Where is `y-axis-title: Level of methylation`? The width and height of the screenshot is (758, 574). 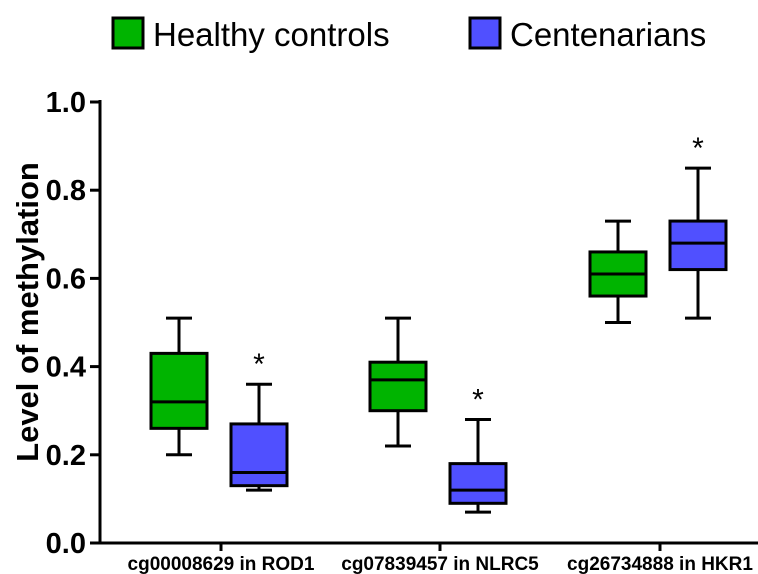
y-axis-title: Level of methylation is located at coordinates (27, 312).